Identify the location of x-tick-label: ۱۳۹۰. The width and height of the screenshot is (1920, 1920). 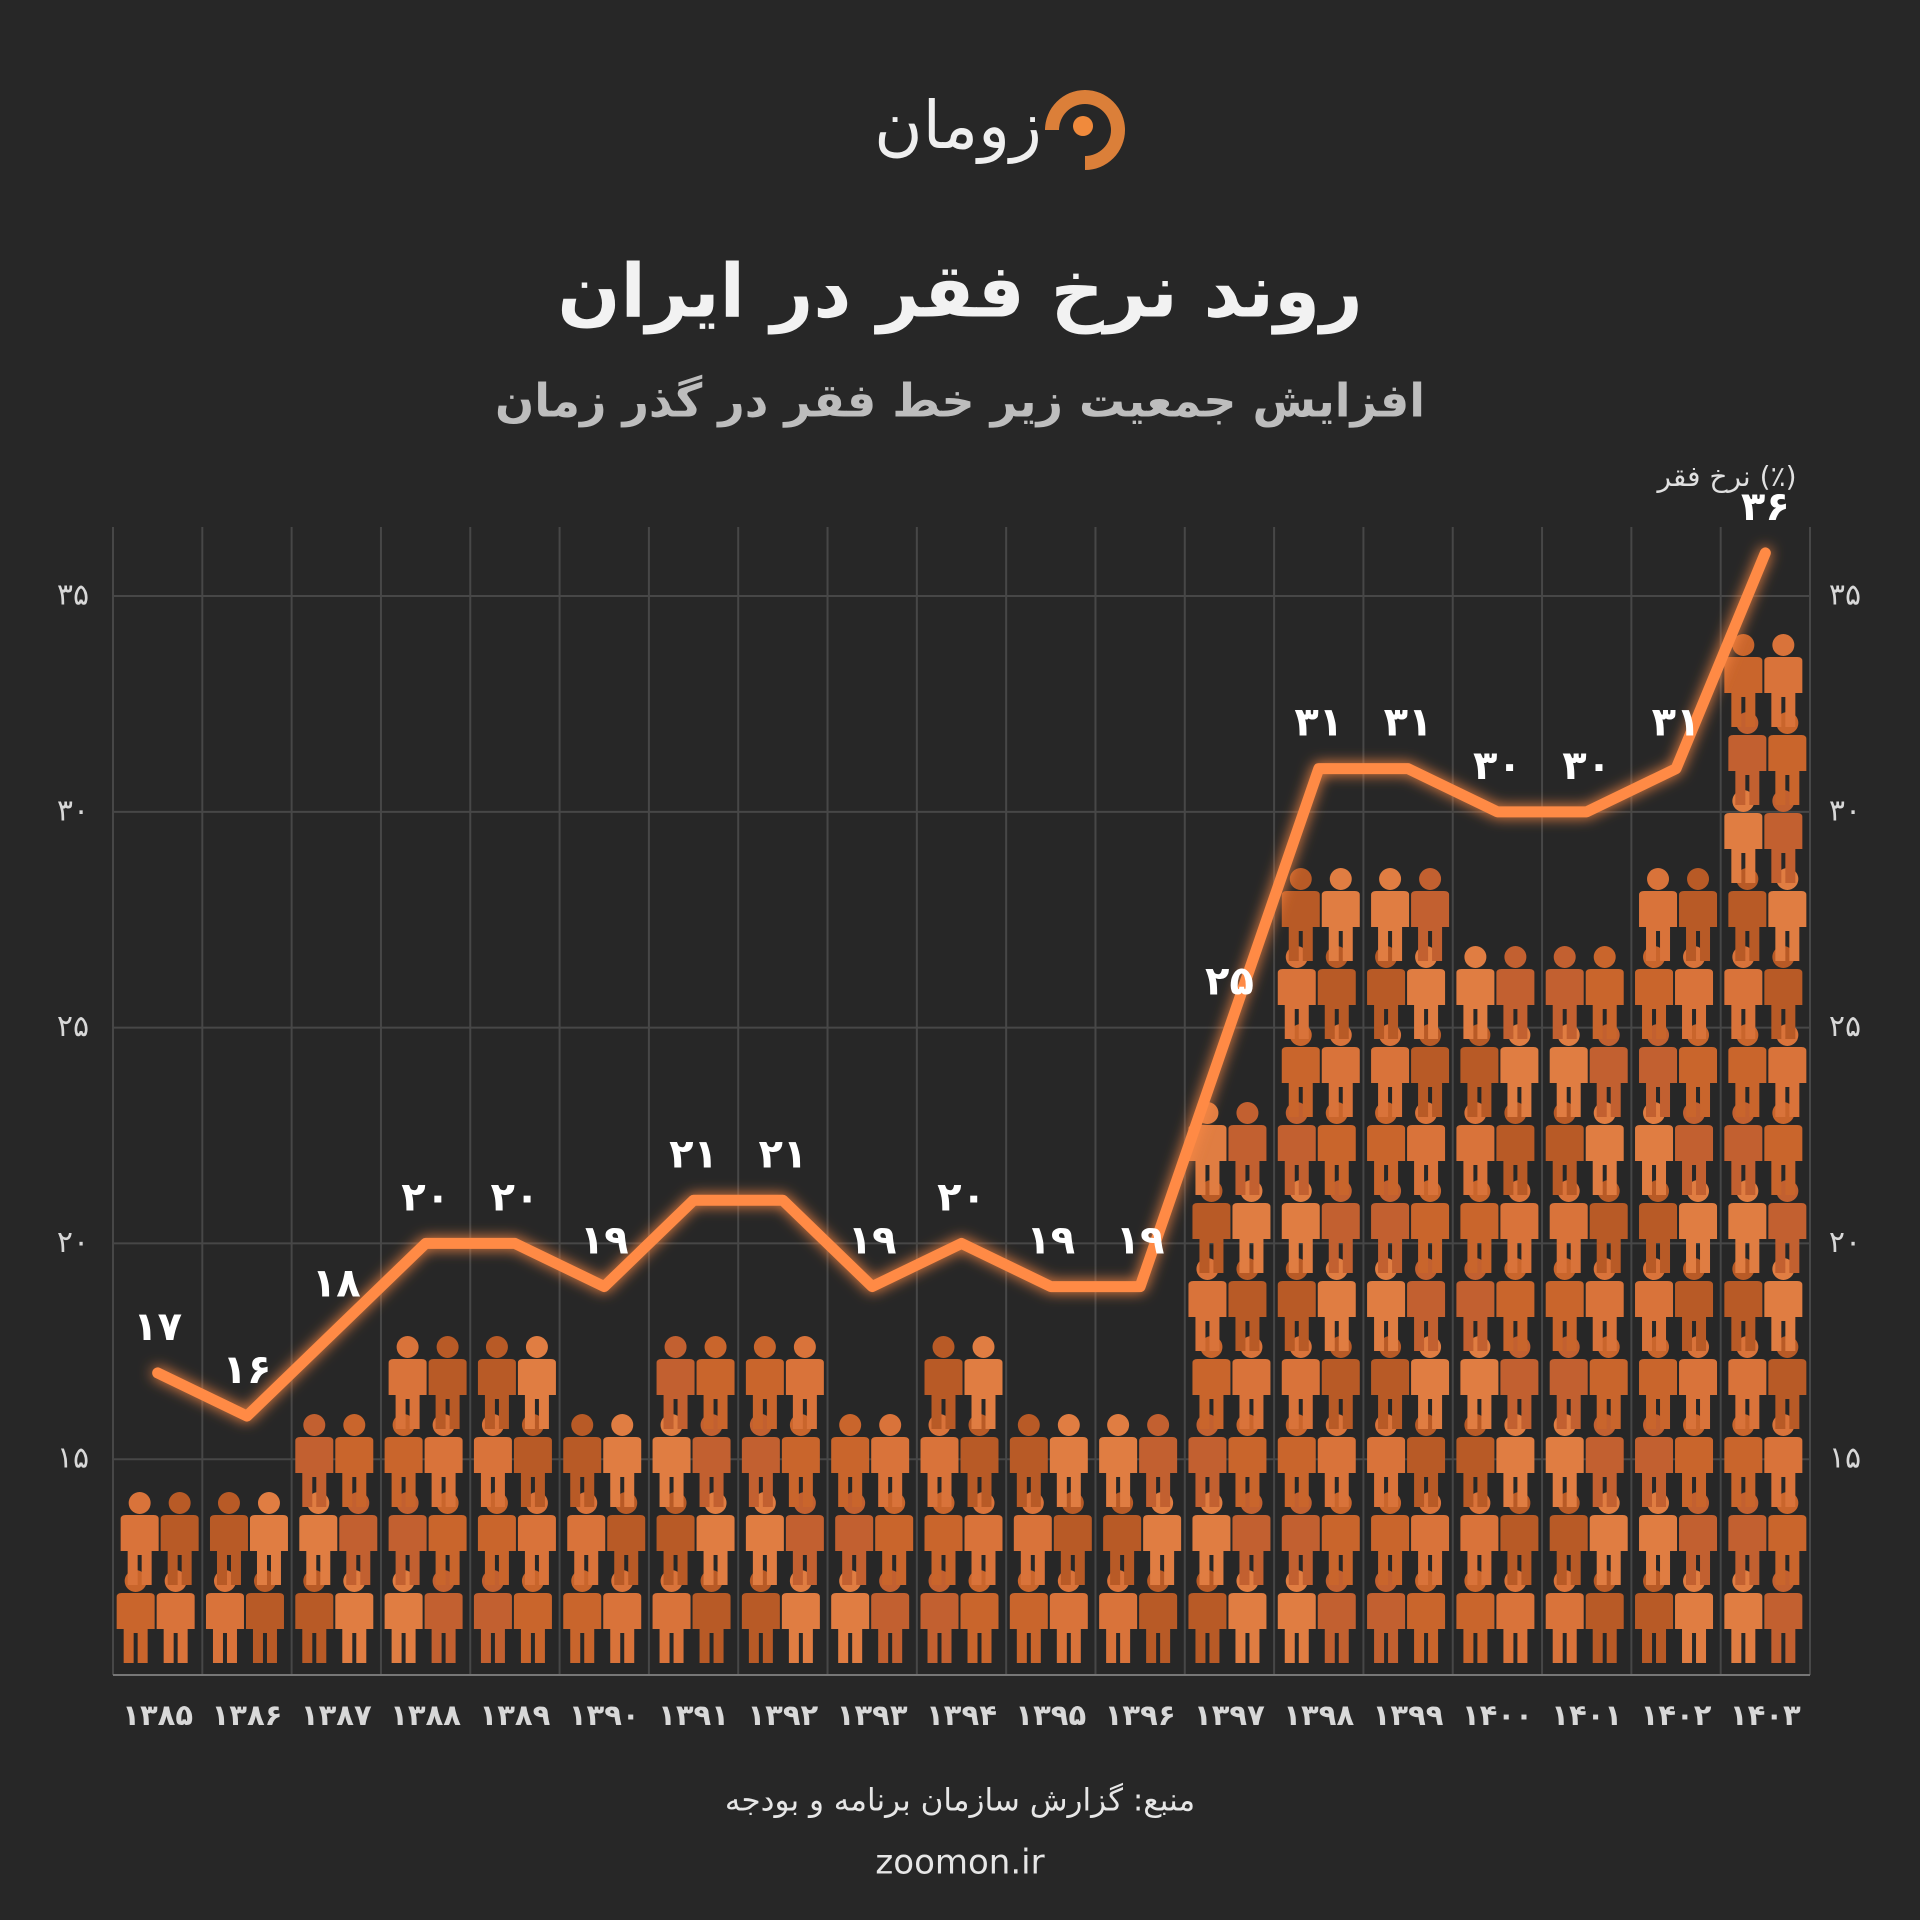
(604, 1715).